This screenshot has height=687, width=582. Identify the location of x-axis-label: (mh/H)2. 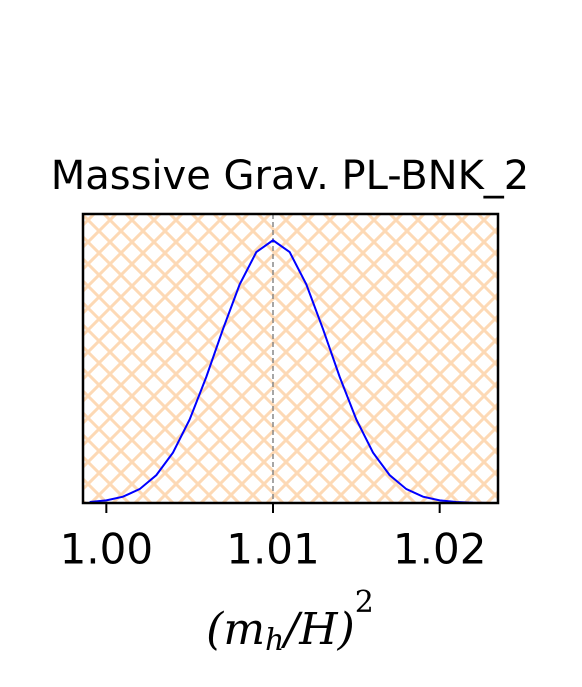
(290, 621).